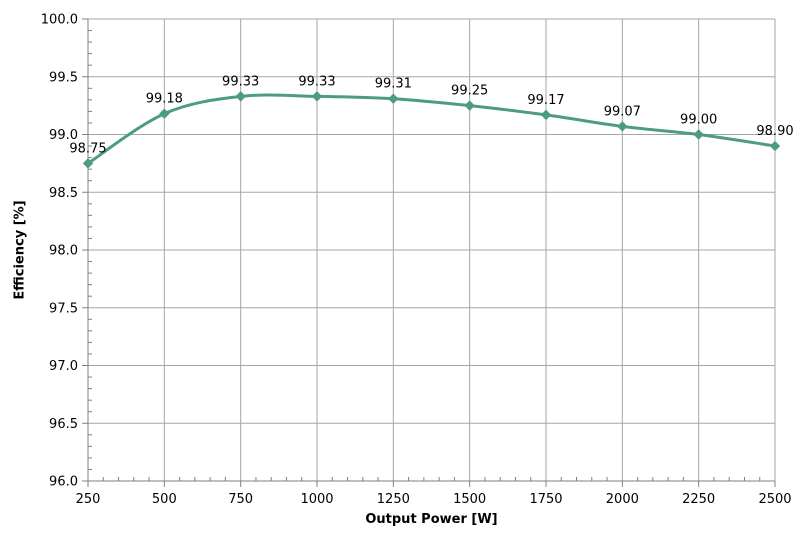 The width and height of the screenshot is (800, 541). I want to click on x-tick-label: 1500, so click(469, 499).